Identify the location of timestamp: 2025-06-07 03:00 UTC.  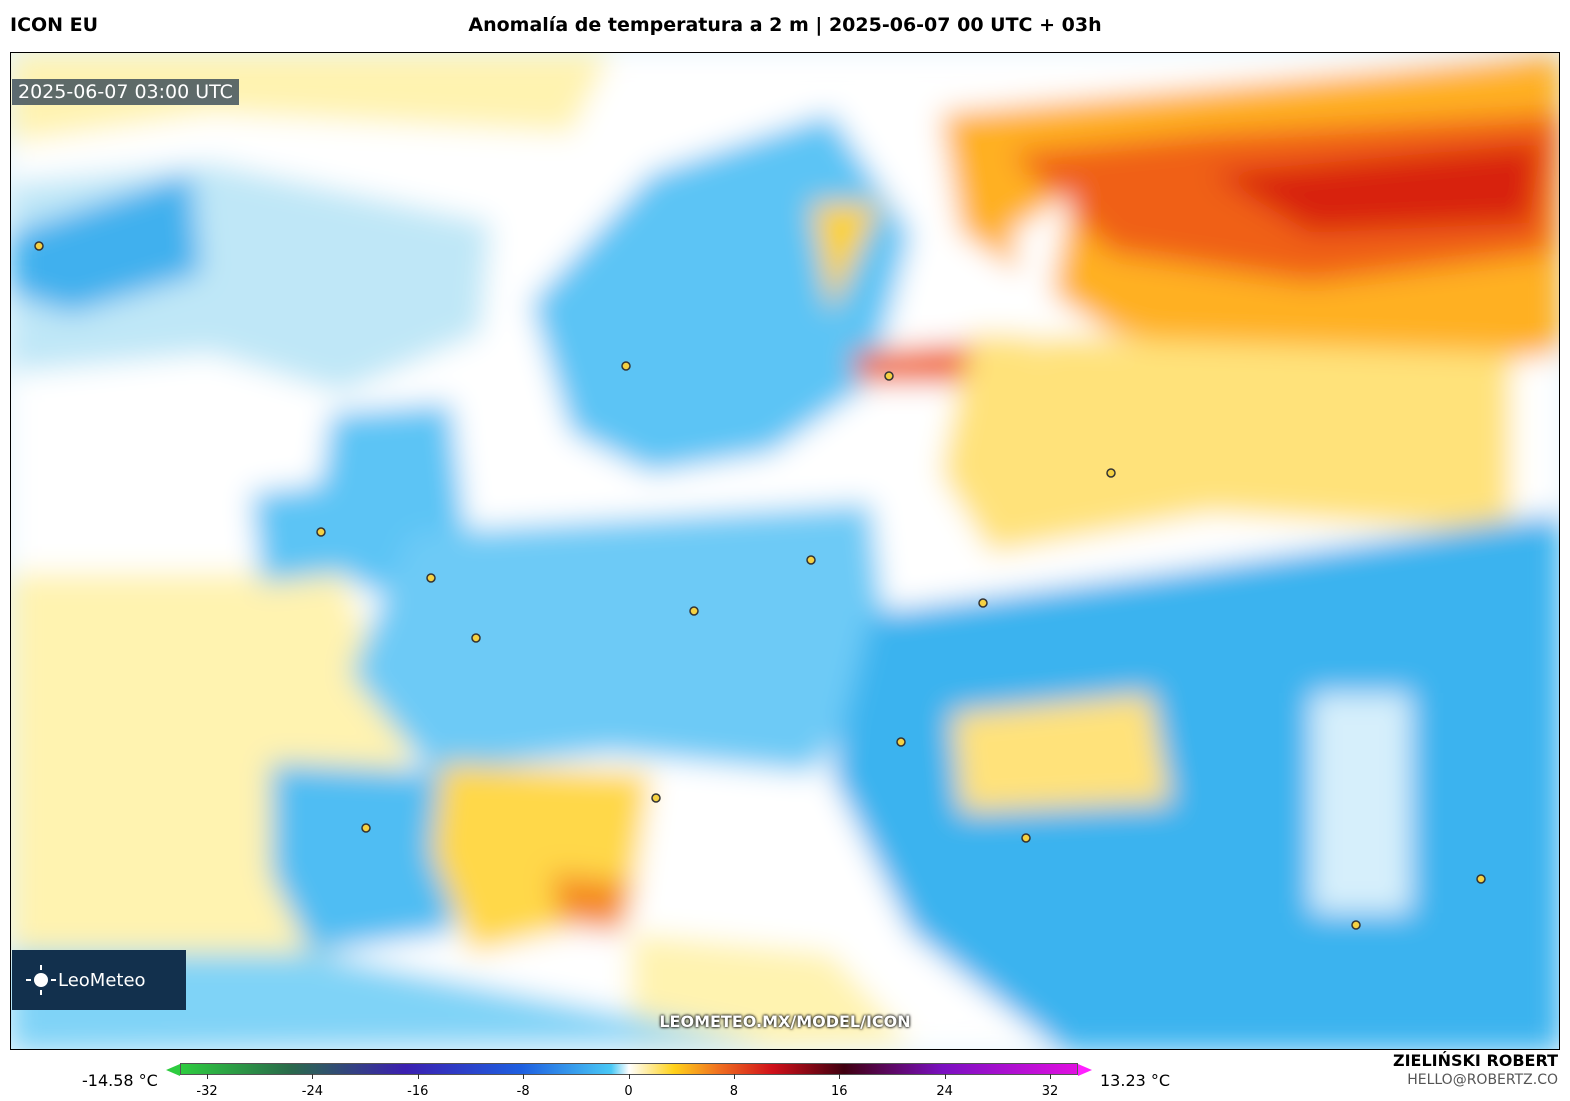
(125, 92).